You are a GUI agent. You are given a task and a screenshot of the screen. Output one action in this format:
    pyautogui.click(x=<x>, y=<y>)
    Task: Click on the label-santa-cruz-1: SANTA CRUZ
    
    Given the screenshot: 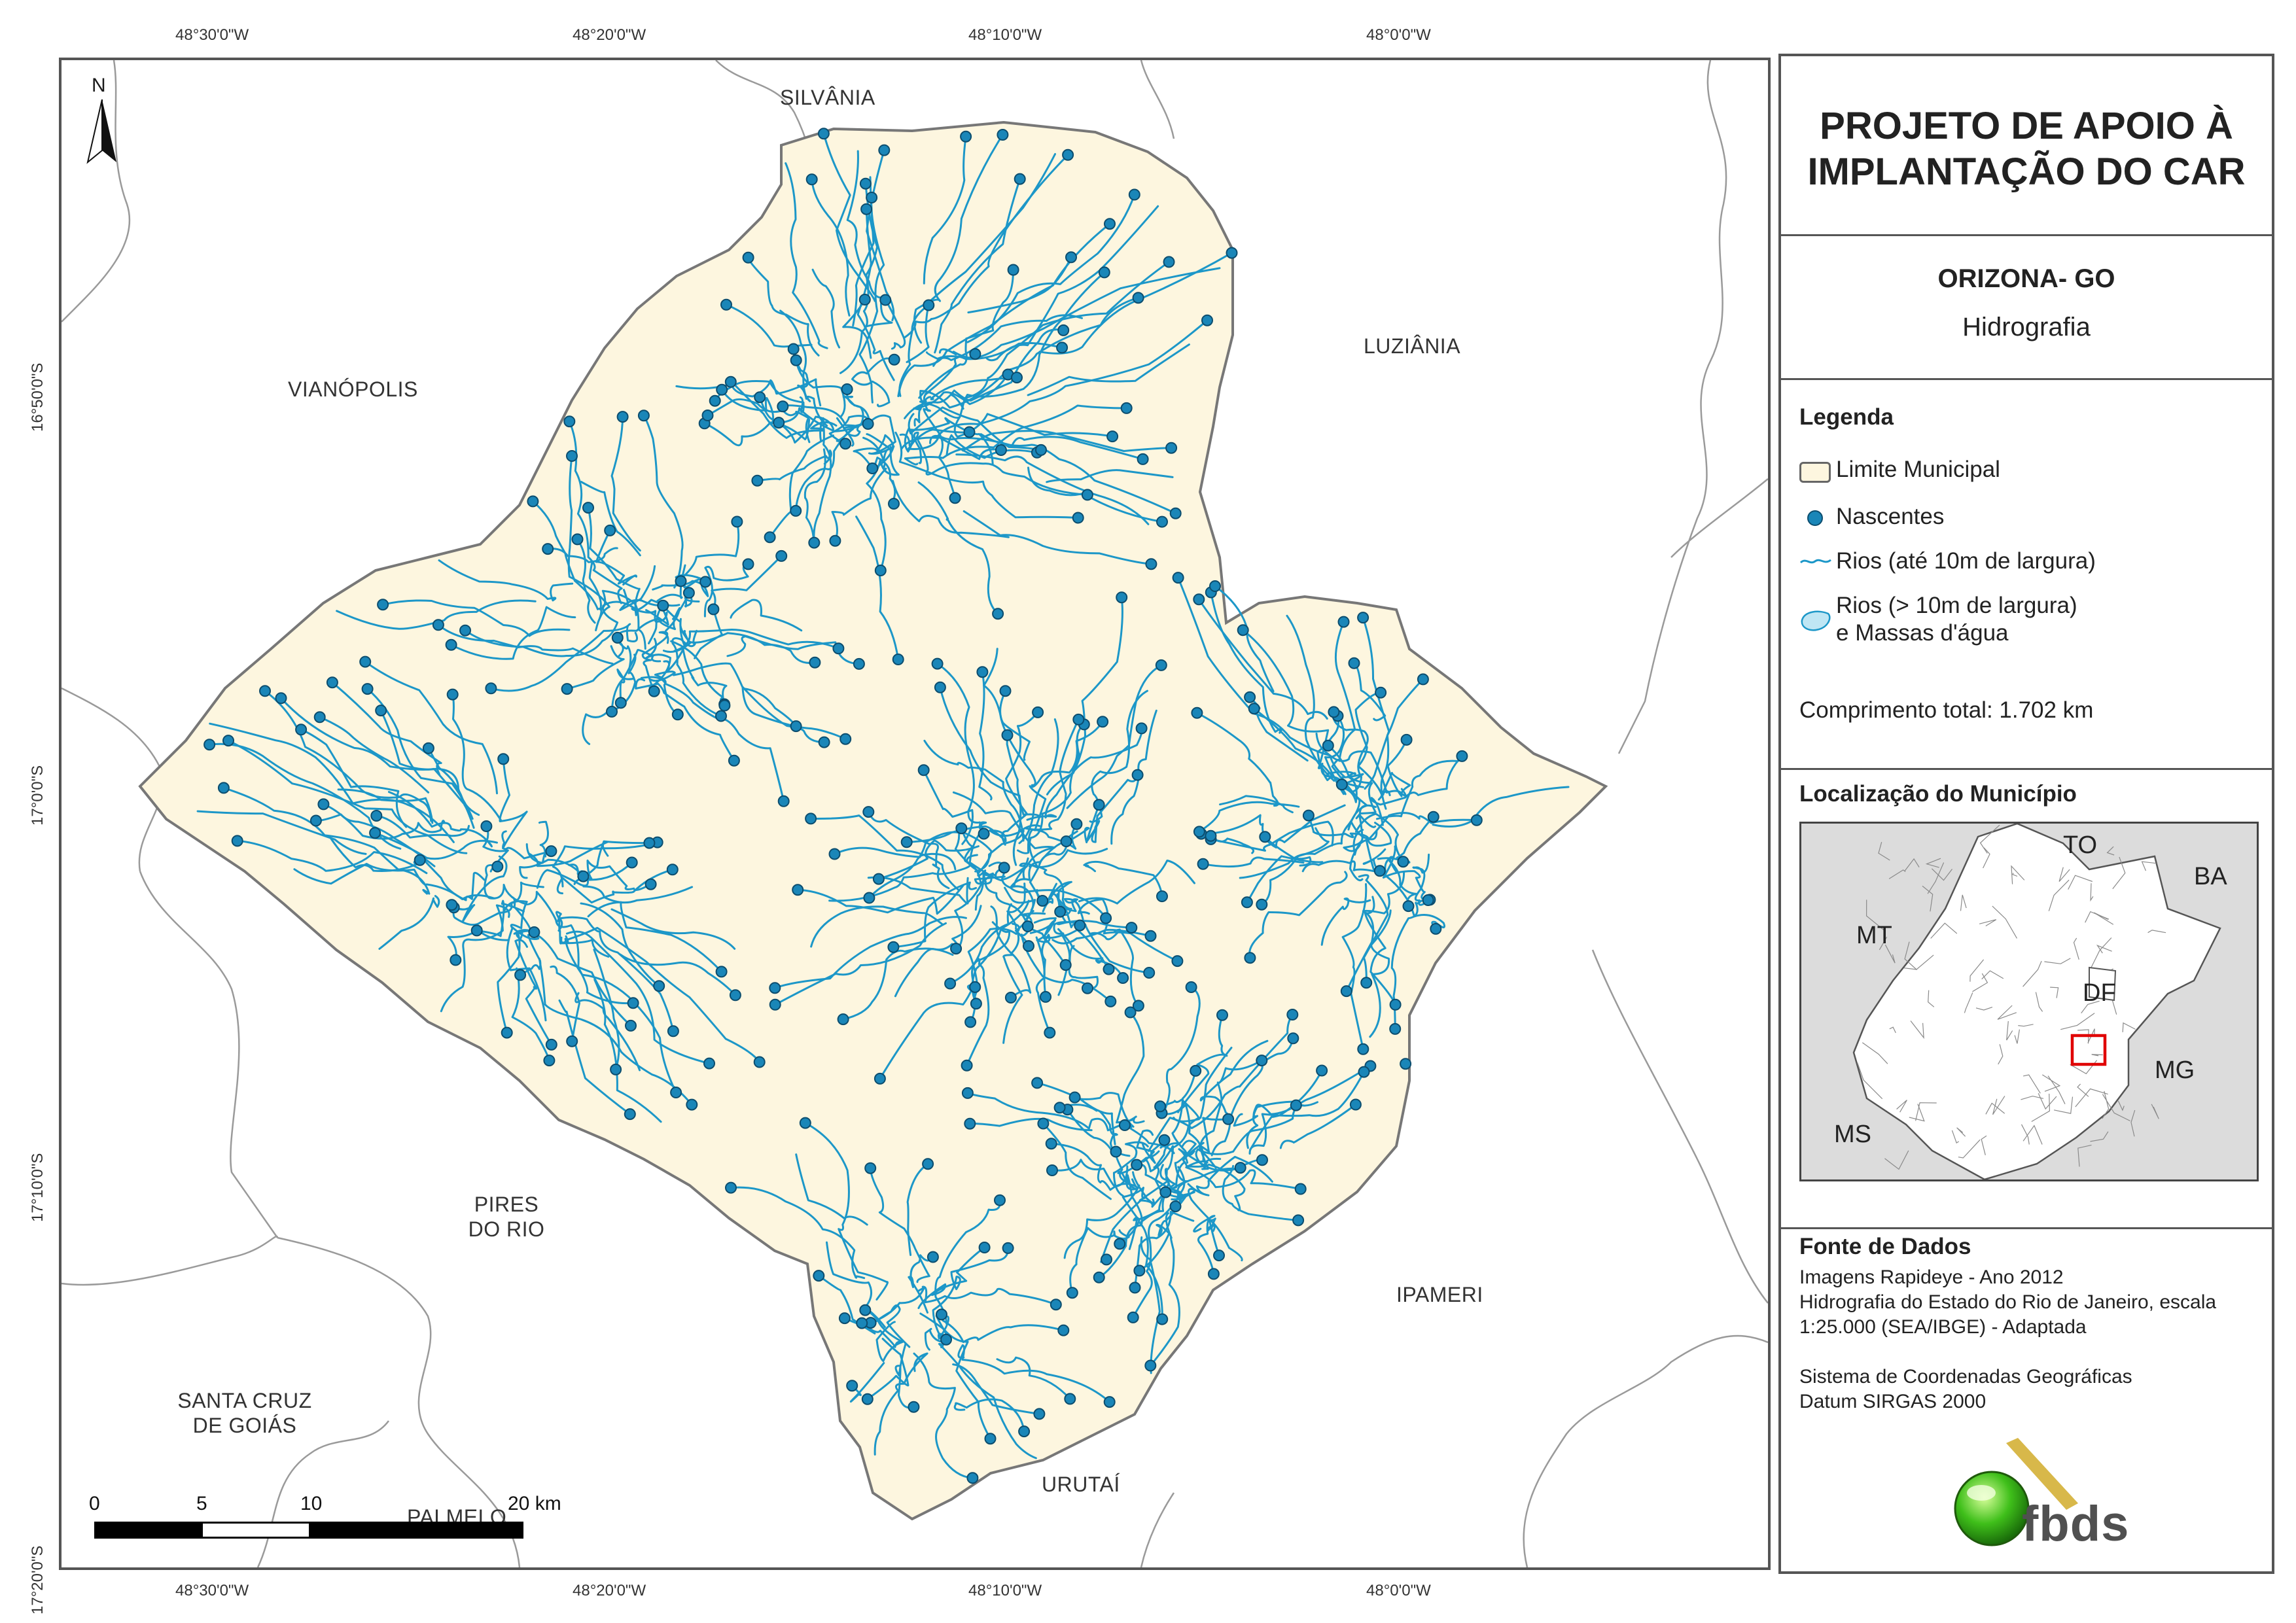 What is the action you would take?
    pyautogui.click(x=244, y=1401)
    